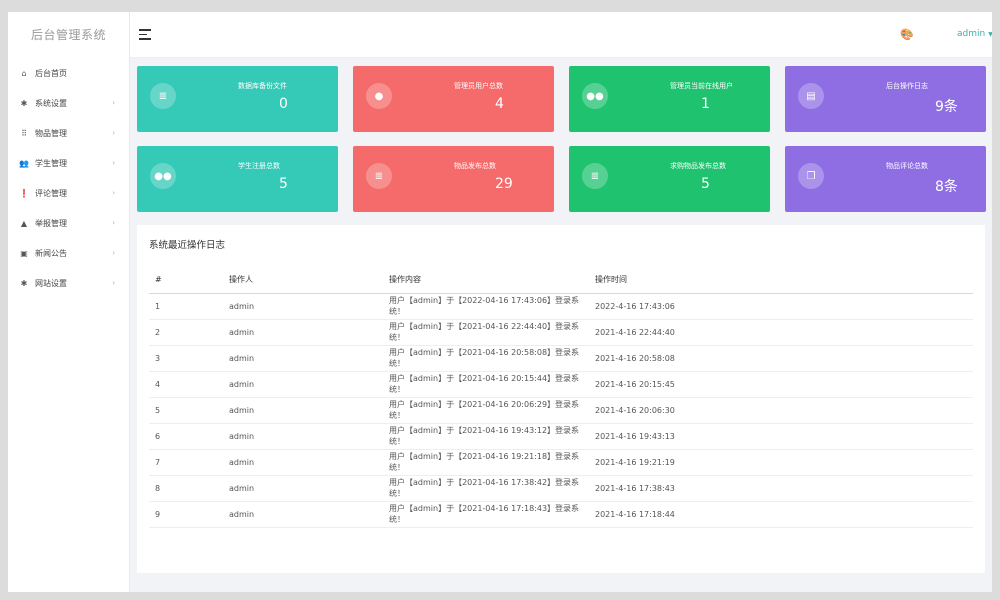  I want to click on table-cell: 3, so click(186, 358).